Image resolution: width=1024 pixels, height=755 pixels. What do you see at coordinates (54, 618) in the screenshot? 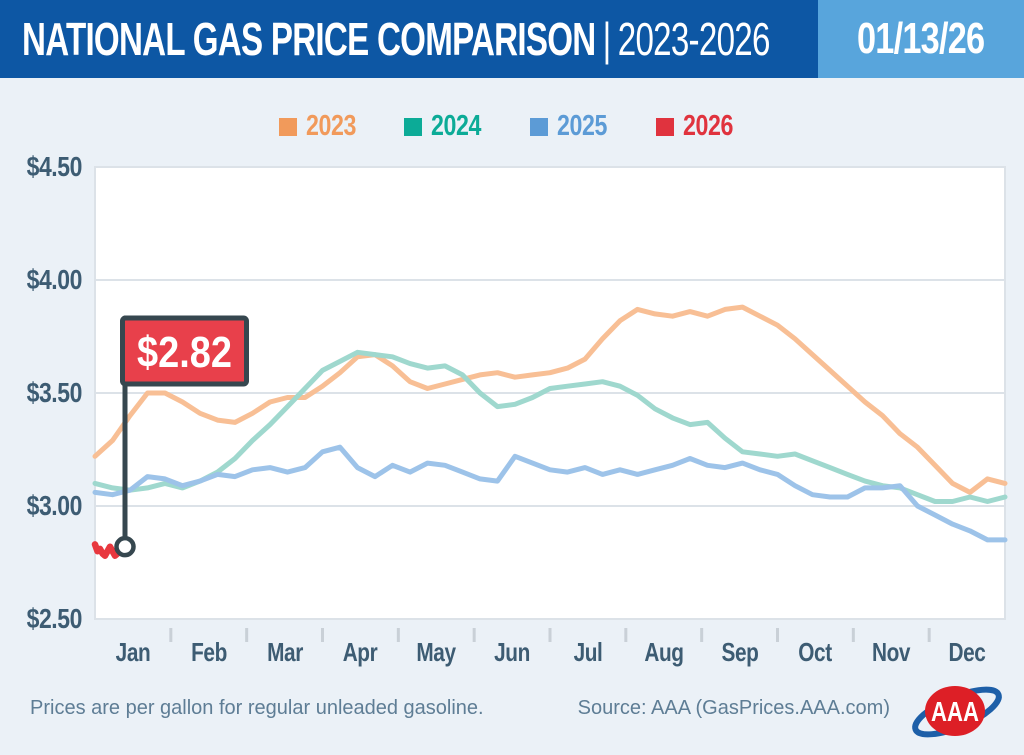
I see `y-axis-label: $2.50` at bounding box center [54, 618].